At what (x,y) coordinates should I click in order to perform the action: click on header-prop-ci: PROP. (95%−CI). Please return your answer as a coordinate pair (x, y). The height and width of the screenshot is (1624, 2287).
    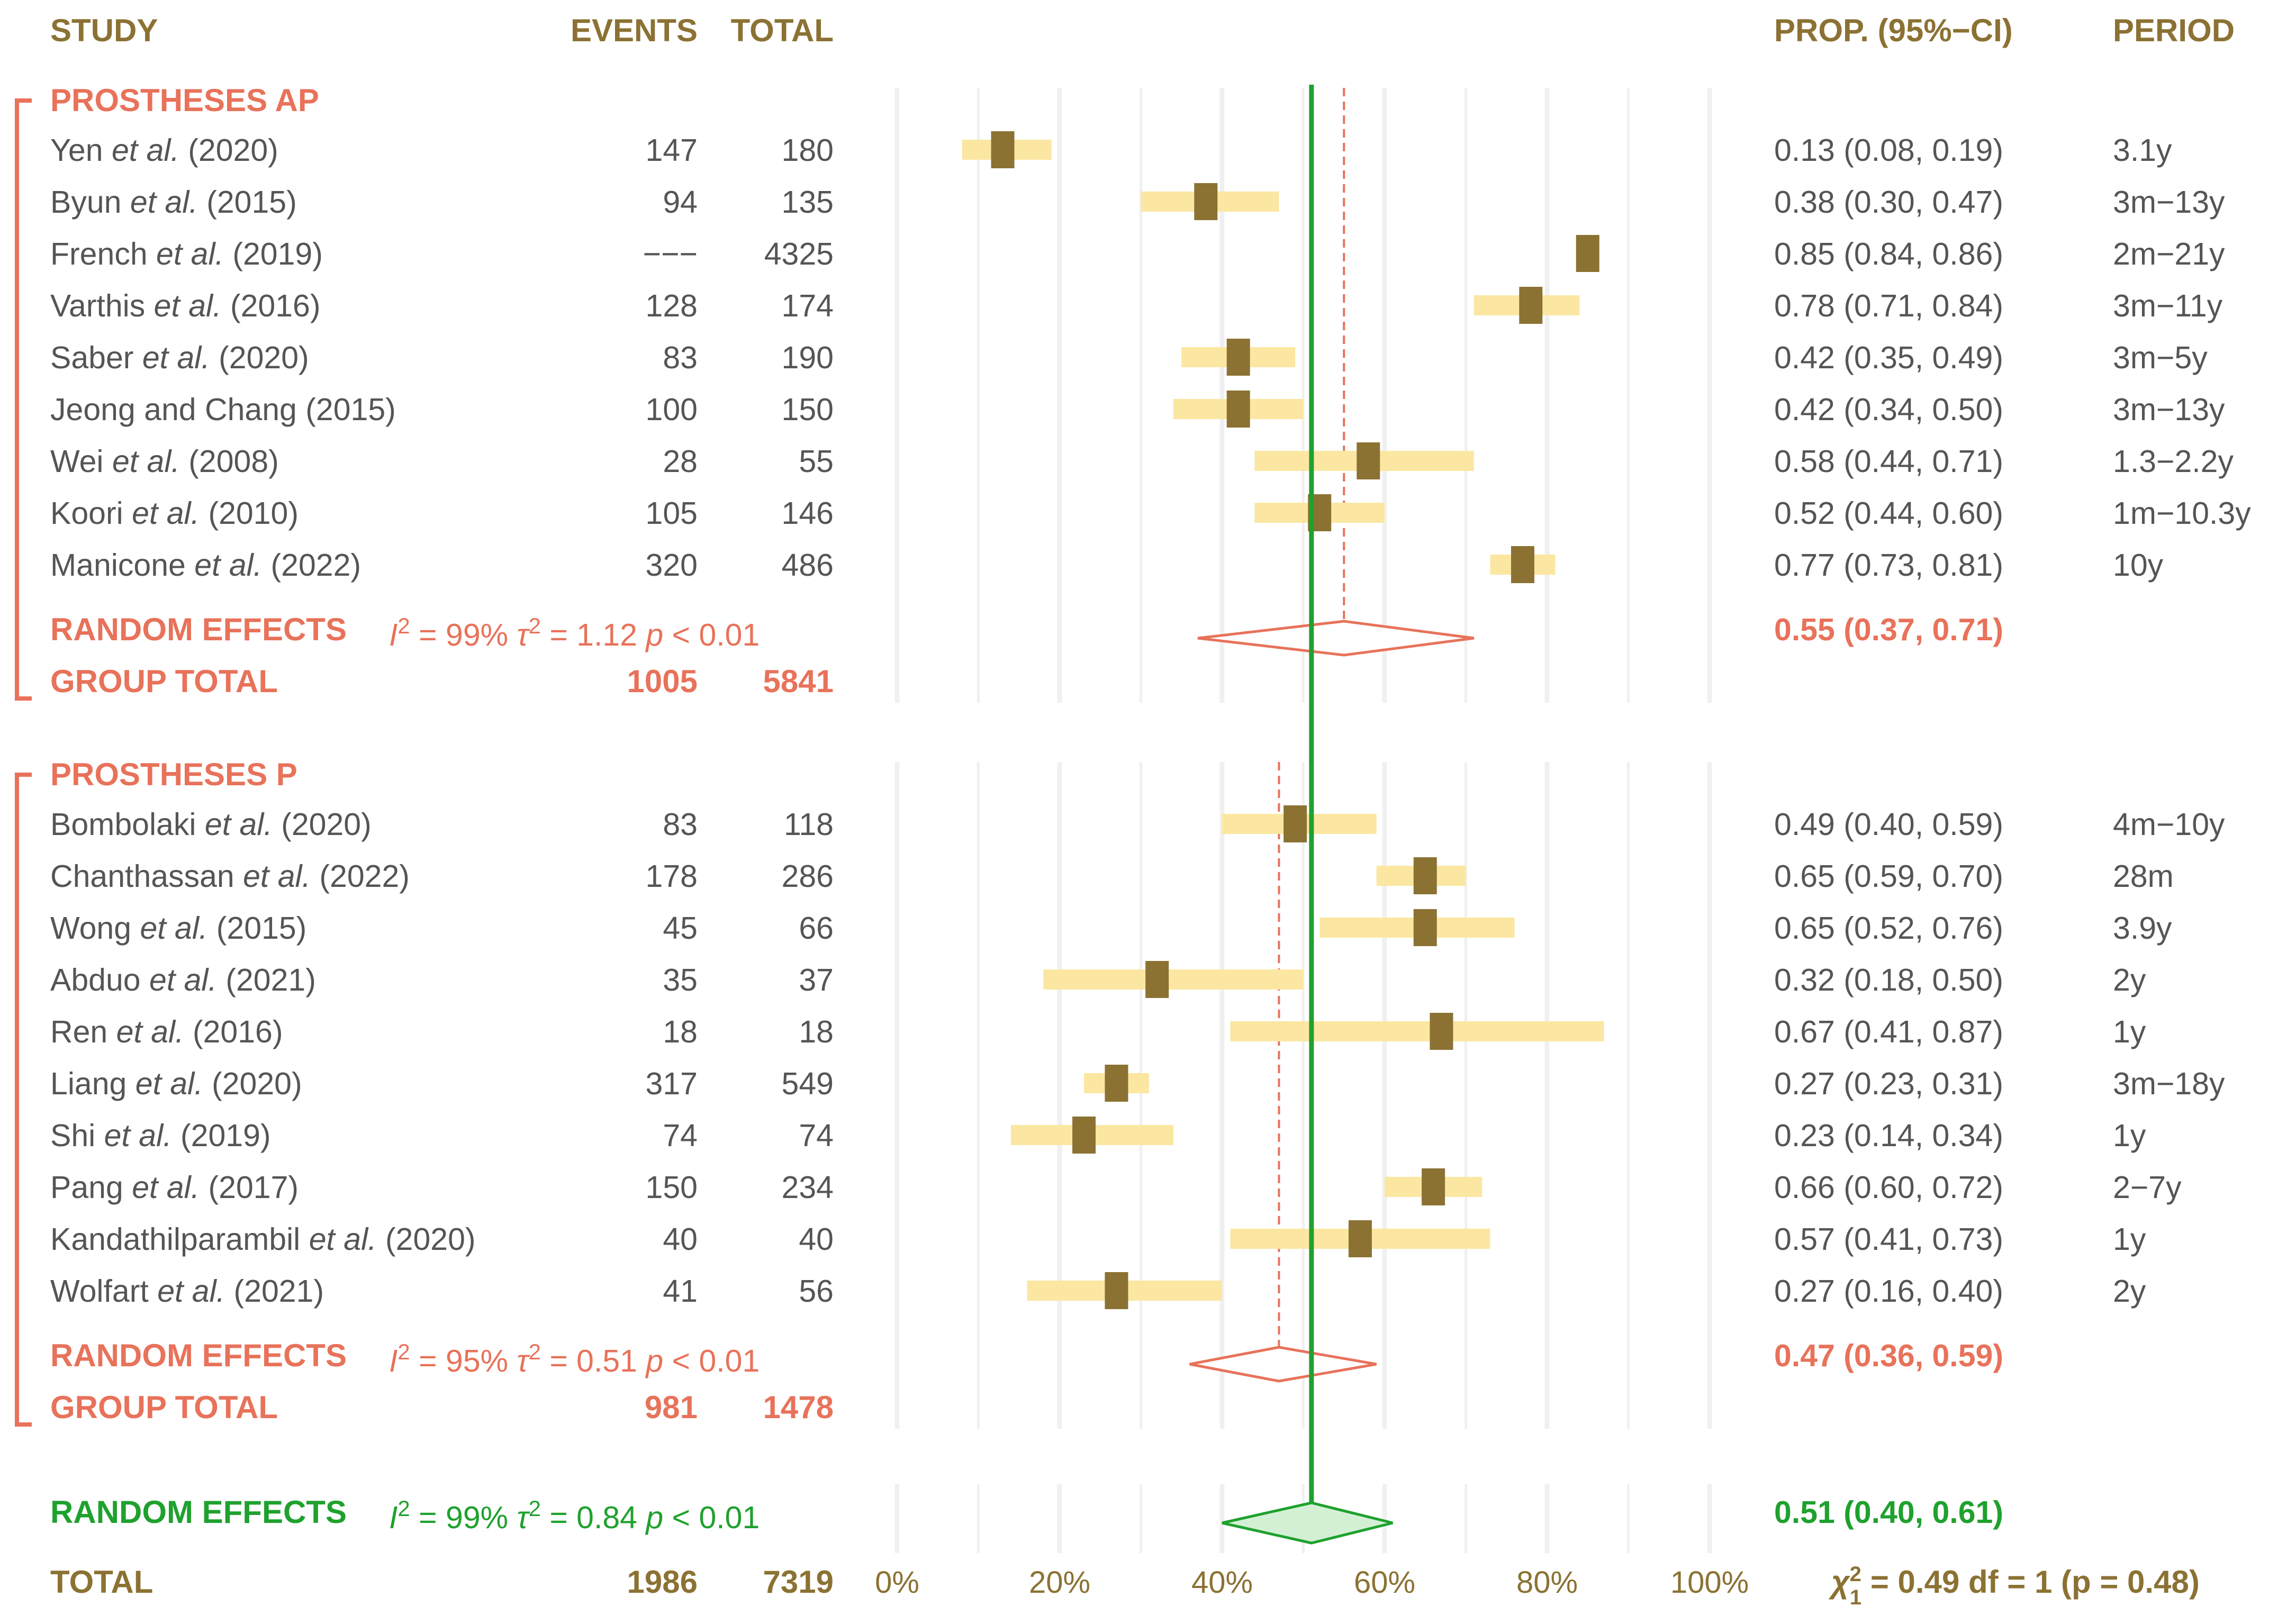
    Looking at the image, I should click on (1893, 31).